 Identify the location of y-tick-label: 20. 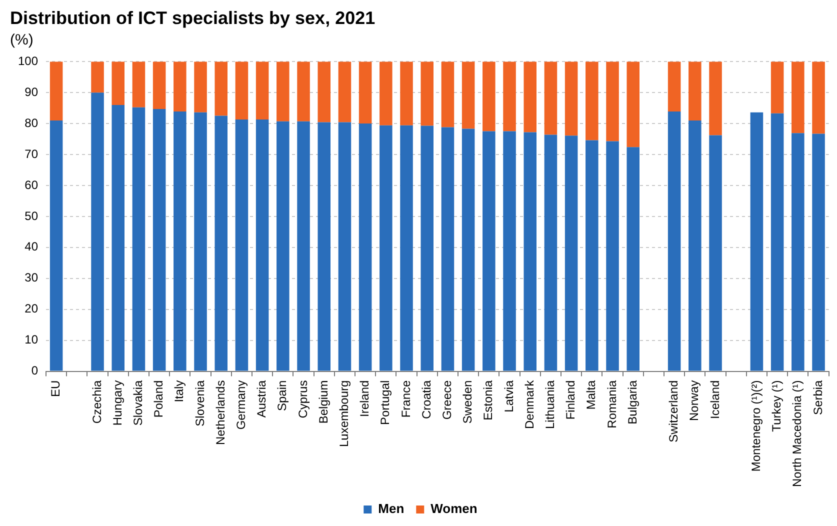
(31, 309).